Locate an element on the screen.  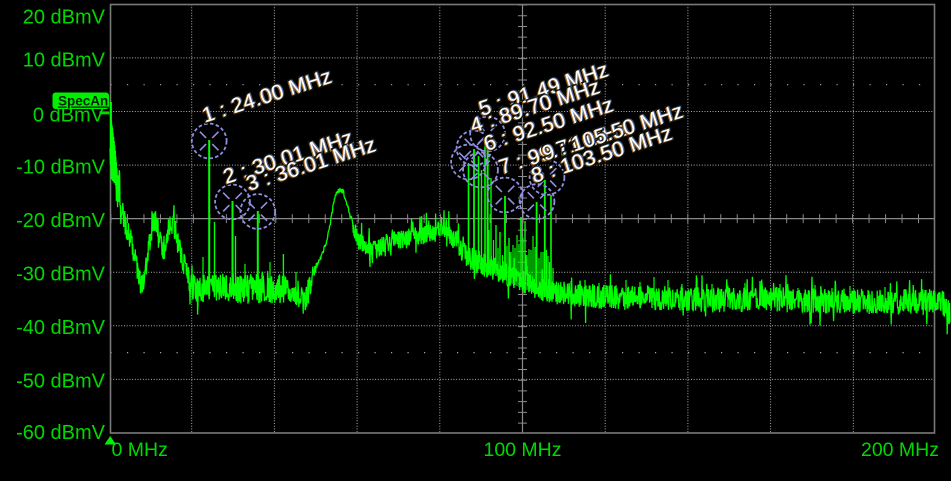
svg-text: 0 dBmV is located at coordinates (69, 115).